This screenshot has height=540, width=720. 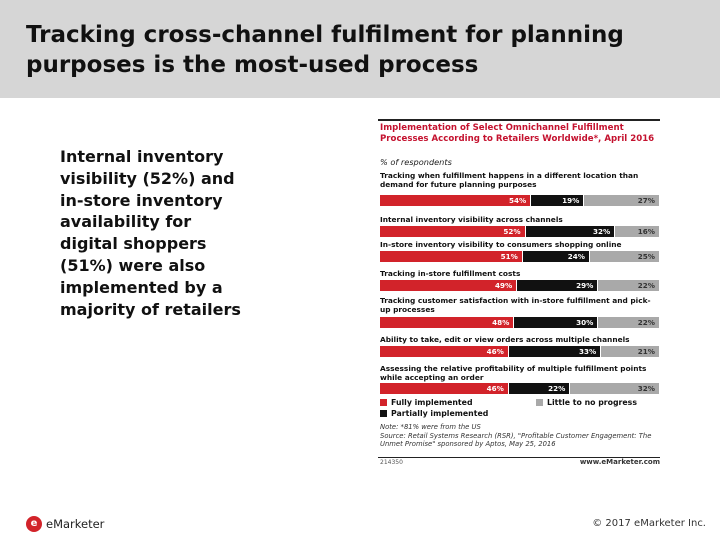 I want to click on bar-segment: 30%, so click(x=556, y=322).